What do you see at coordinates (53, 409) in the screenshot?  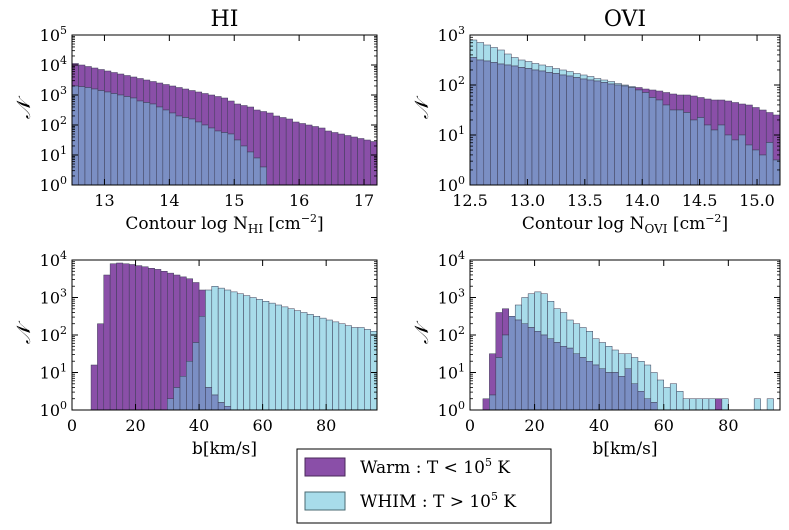 I see `y-tick-label: 10⁰` at bounding box center [53, 409].